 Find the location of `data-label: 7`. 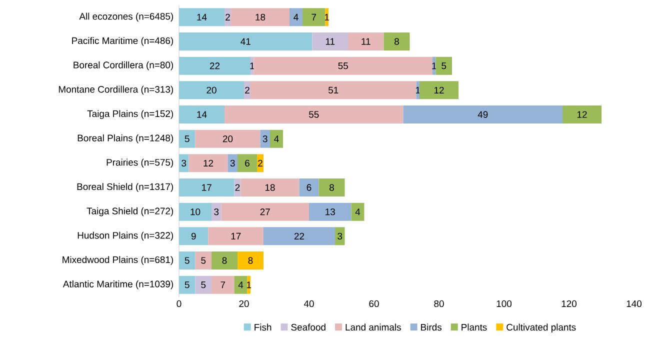

data-label: 7 is located at coordinates (223, 285).